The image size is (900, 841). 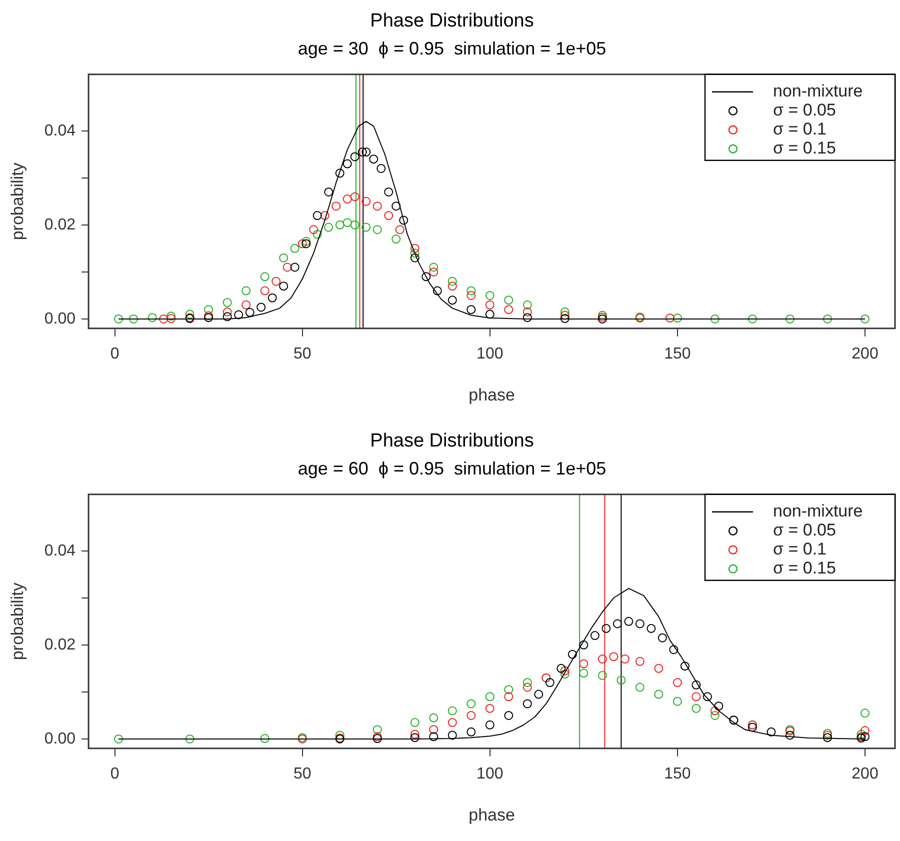 What do you see at coordinates (865, 353) in the screenshot?
I see `x-tick-label: 200` at bounding box center [865, 353].